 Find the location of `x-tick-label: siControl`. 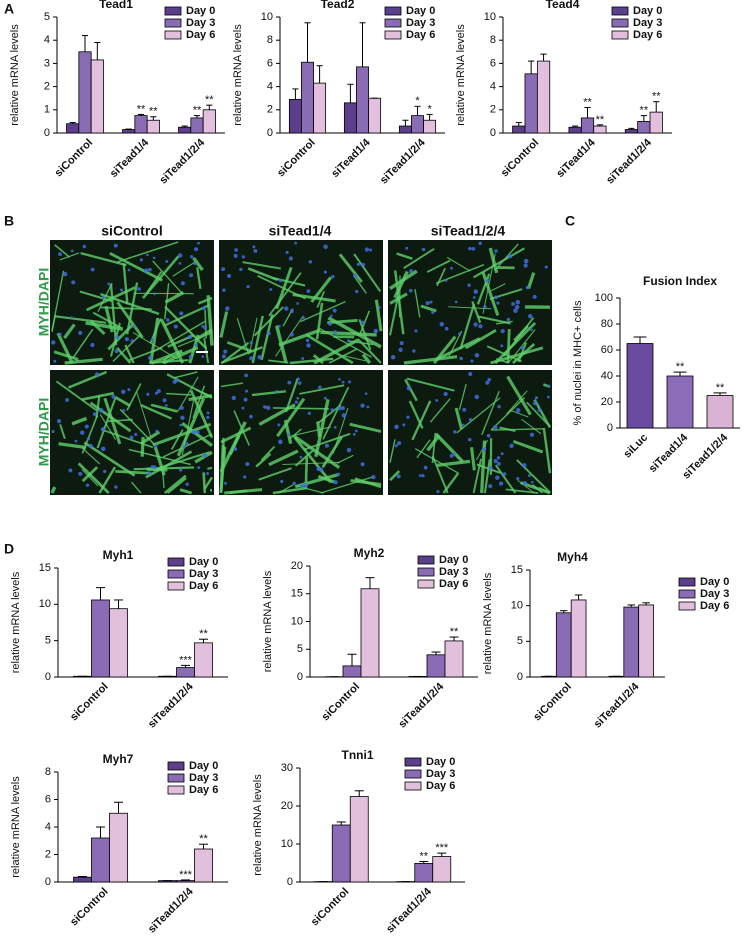

x-tick-label: siControl is located at coordinates (330, 907).